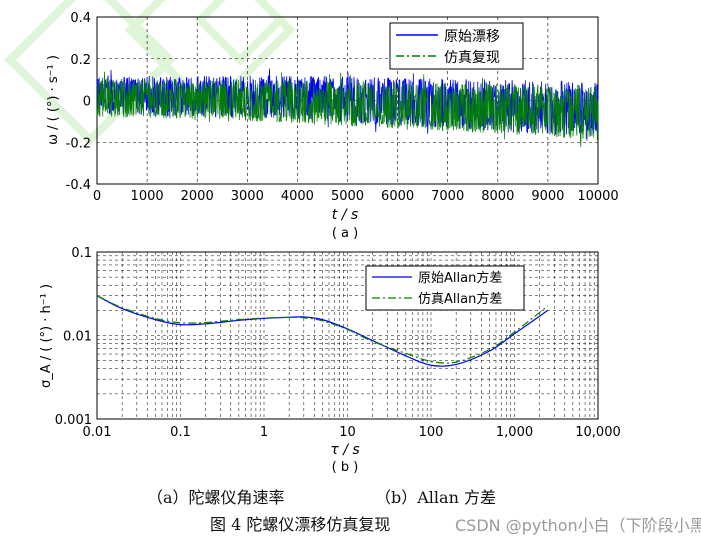 This screenshot has width=701, height=544. I want to click on subcaption-b: （b）Allan 方差, so click(435, 497).